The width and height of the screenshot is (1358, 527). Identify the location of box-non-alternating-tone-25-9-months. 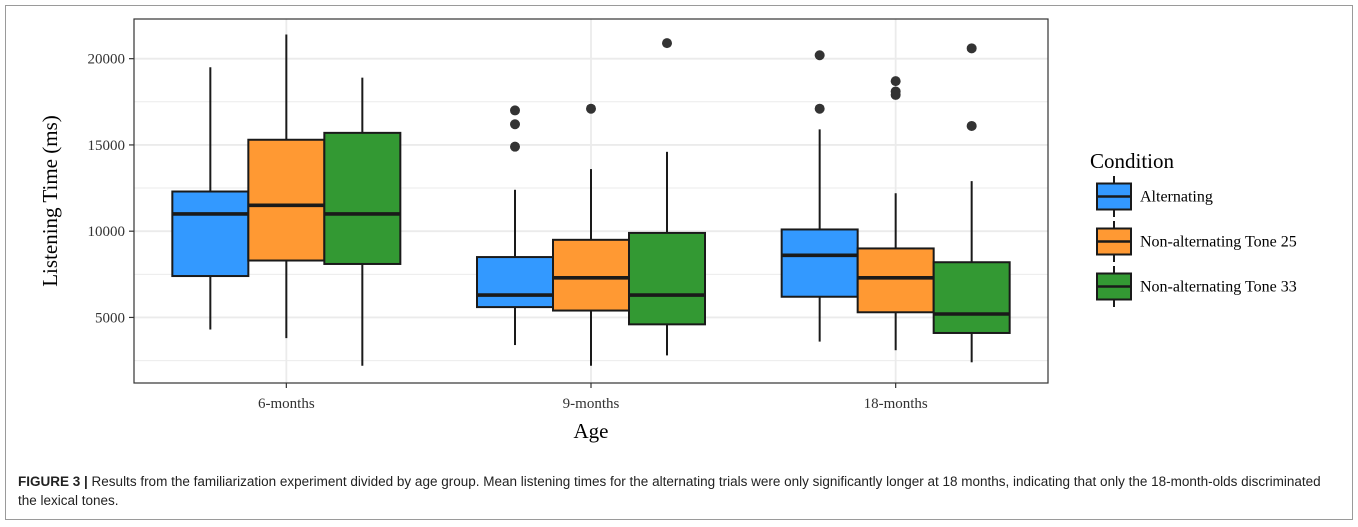
(591, 234).